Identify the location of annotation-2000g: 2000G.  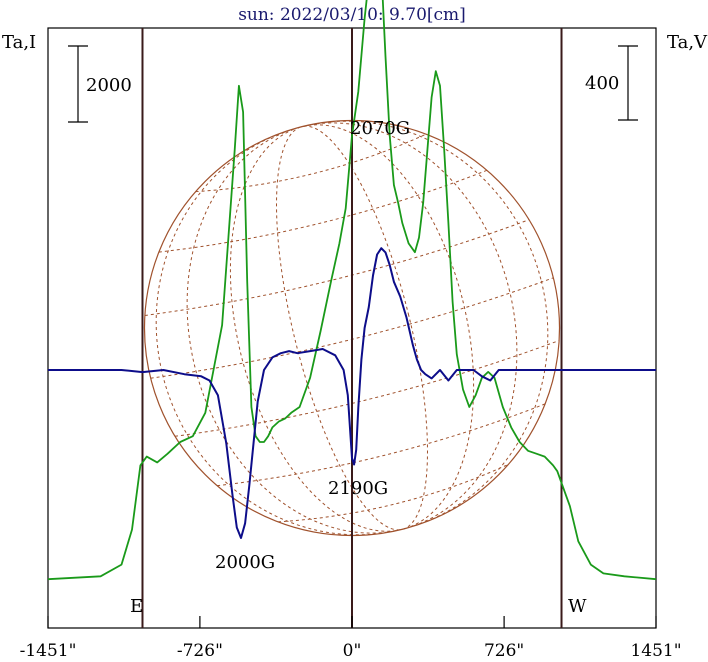
(245, 562).